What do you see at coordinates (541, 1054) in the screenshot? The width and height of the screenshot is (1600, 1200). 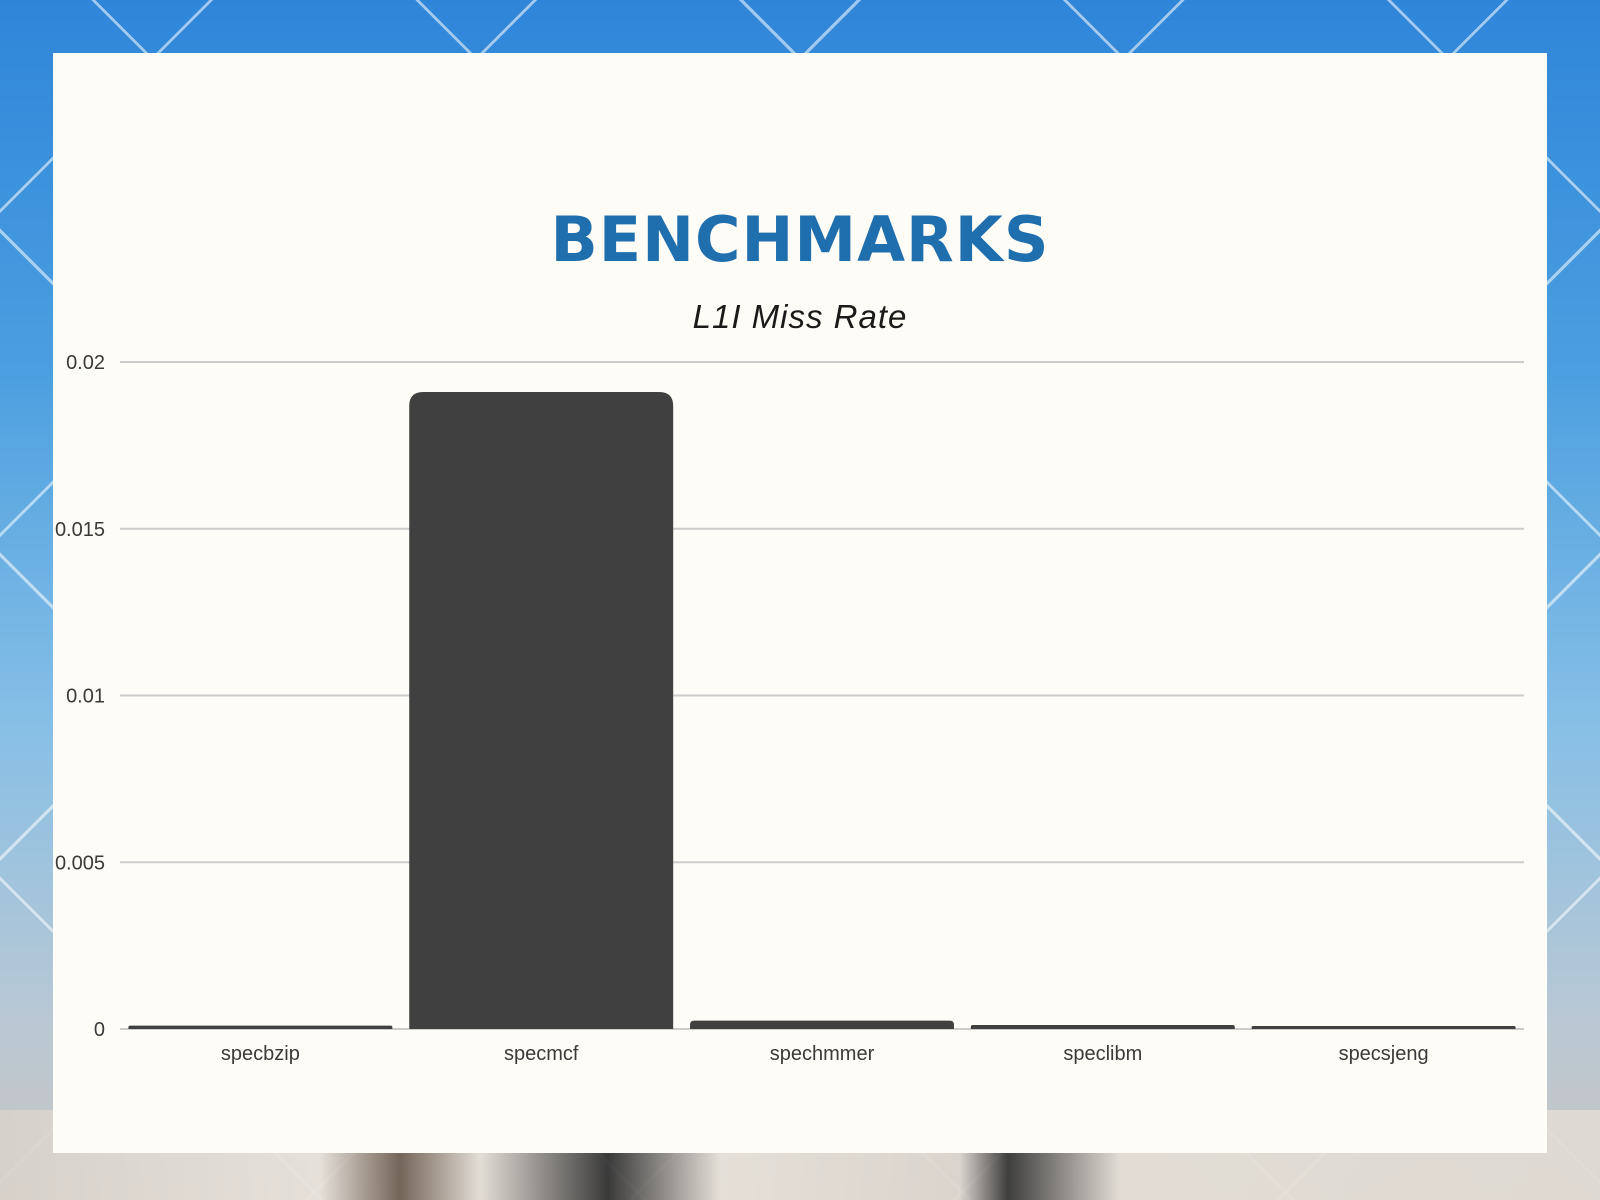 I see `x-tick-label: specmcf` at bounding box center [541, 1054].